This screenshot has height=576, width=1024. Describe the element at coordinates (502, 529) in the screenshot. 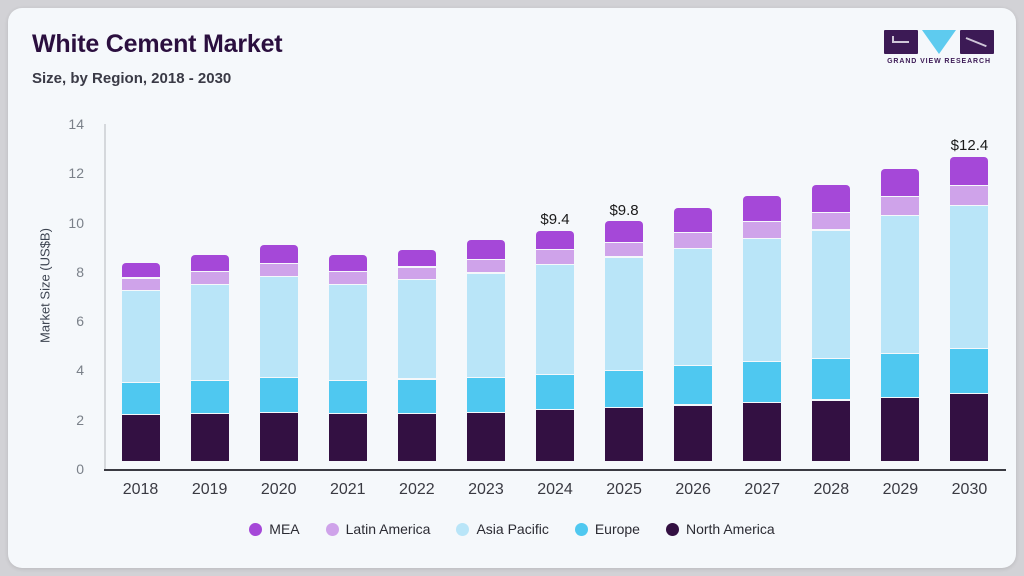

I see `legend-item-asia-pacific: Asia Pacific` at that location.